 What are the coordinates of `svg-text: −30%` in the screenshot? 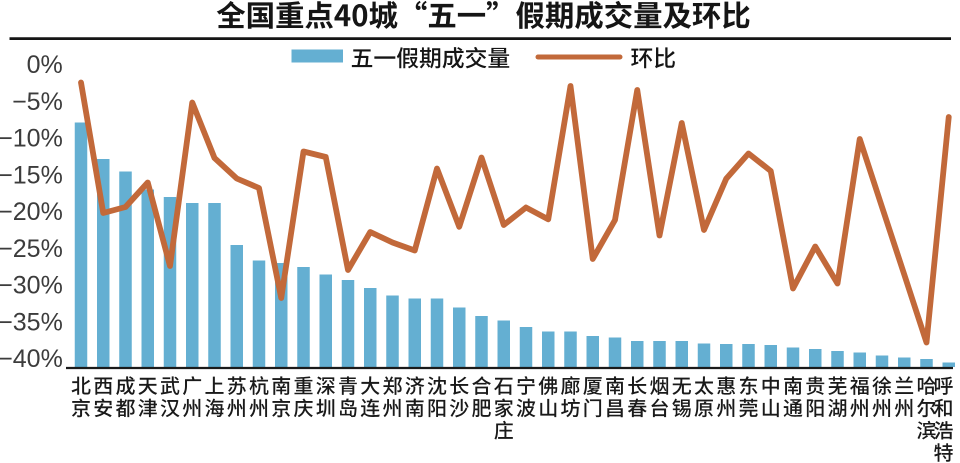 It's located at (31, 286).